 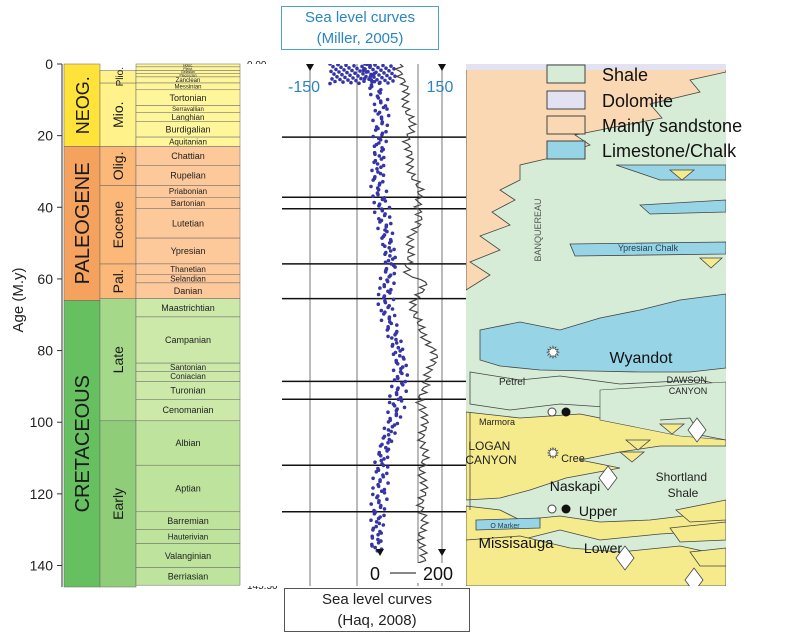 I want to click on gas-show-icon, so click(x=552, y=412).